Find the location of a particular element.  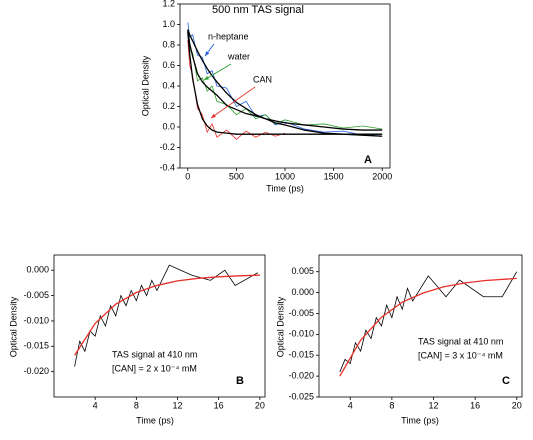

y-tick-label: 0.0 is located at coordinates (168, 126).